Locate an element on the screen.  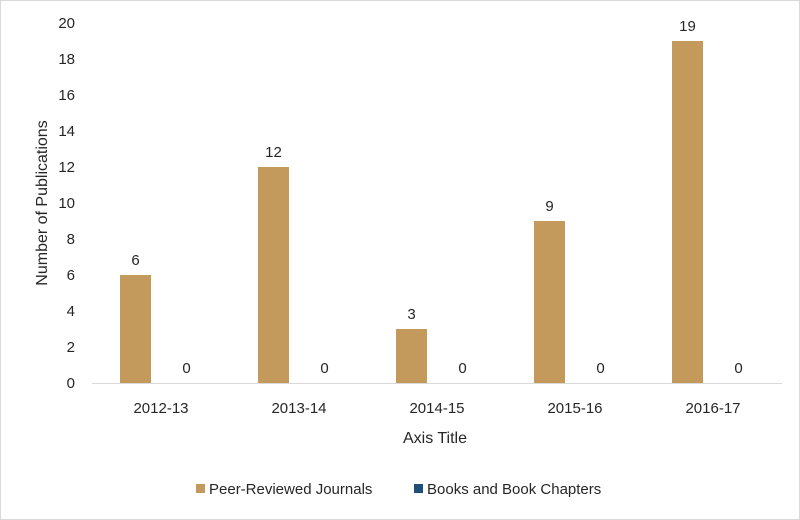
x-tick-label: 2015-16 is located at coordinates (574, 408).